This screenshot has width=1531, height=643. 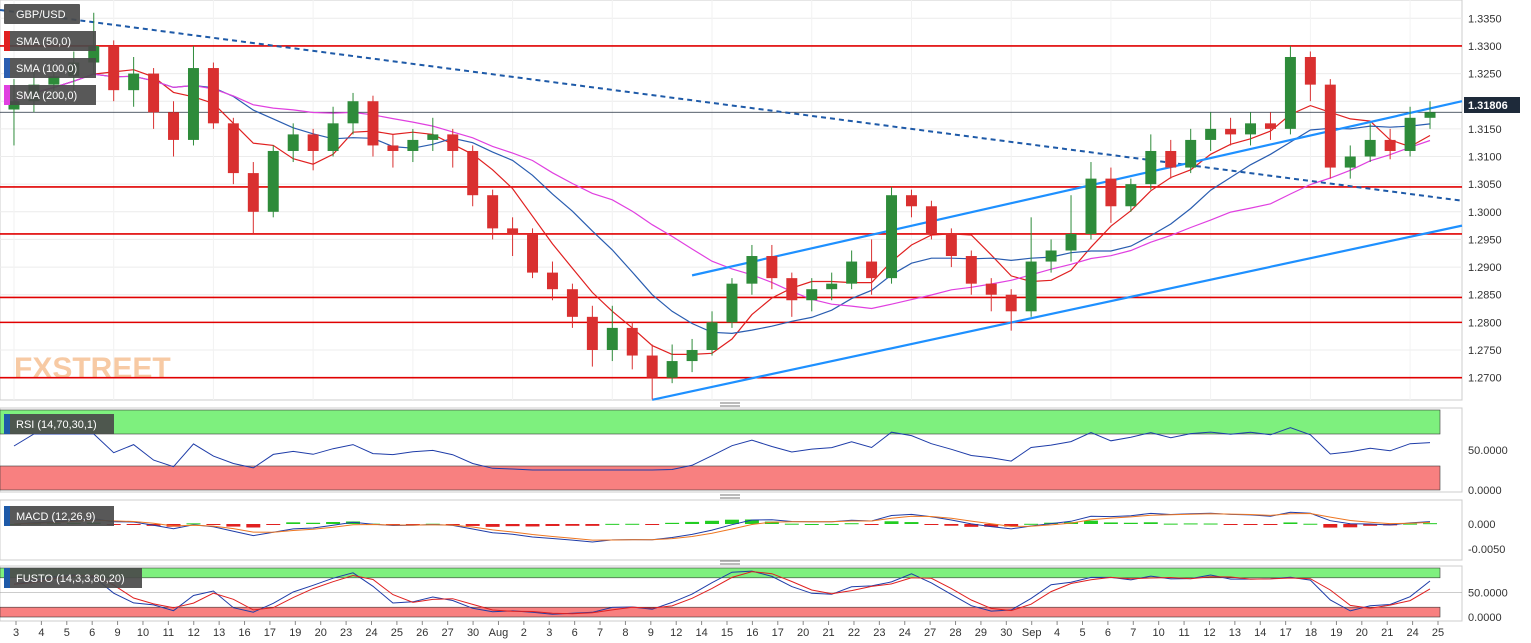 What do you see at coordinates (1485, 158) in the screenshot?
I see `price-tick-label: 1.3100` at bounding box center [1485, 158].